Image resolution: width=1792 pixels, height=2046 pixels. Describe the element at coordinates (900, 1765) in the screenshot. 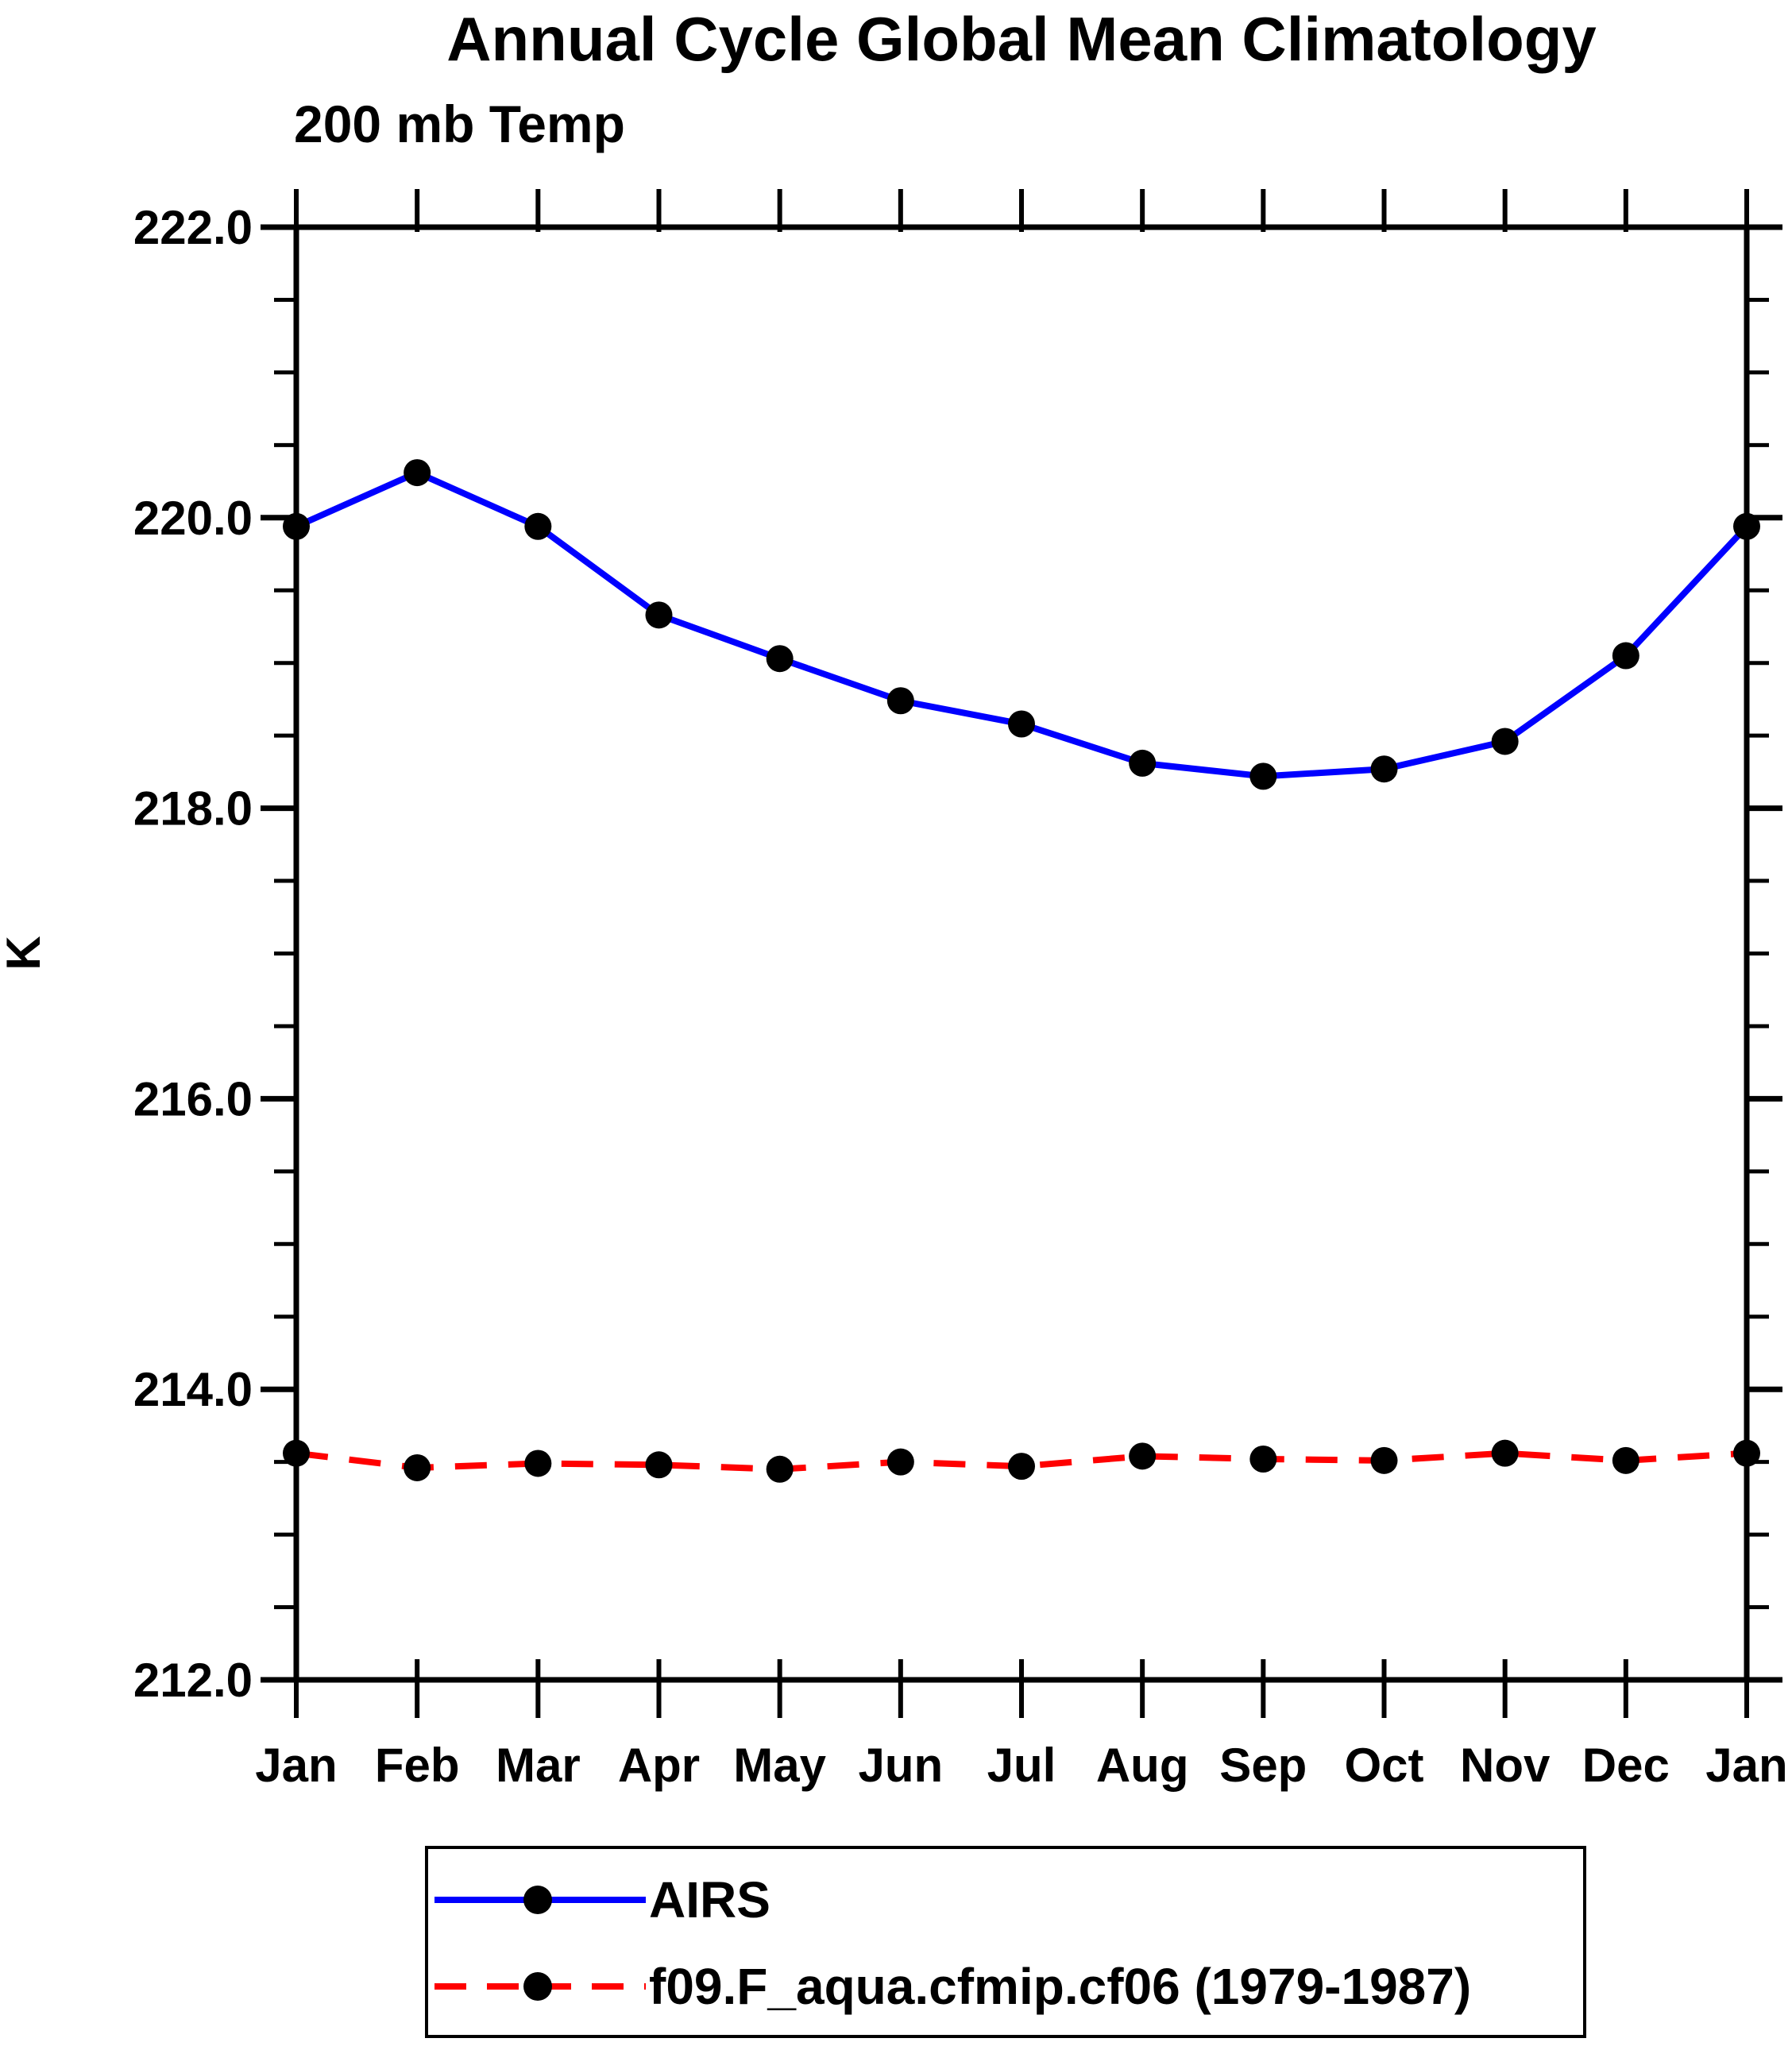

I see `x-axis-tick-label: Jun` at that location.